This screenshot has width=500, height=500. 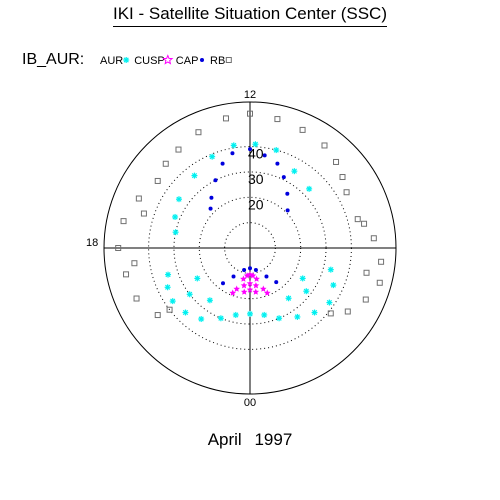 What do you see at coordinates (111, 61) in the screenshot?
I see `legend-entry-aur: AUR` at bounding box center [111, 61].